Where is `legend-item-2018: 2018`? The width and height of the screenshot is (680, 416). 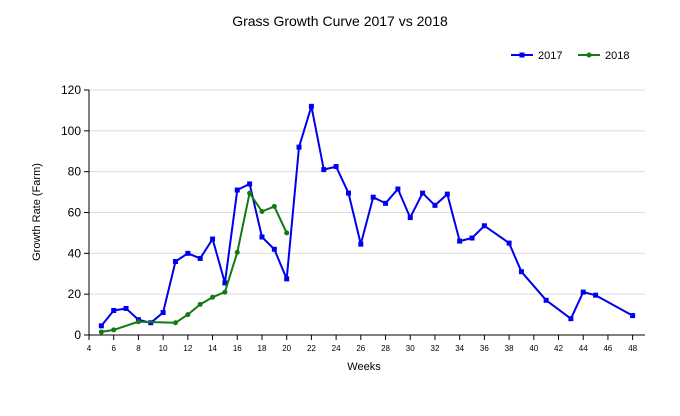
legend-item-2018: 2018 is located at coordinates (603, 56).